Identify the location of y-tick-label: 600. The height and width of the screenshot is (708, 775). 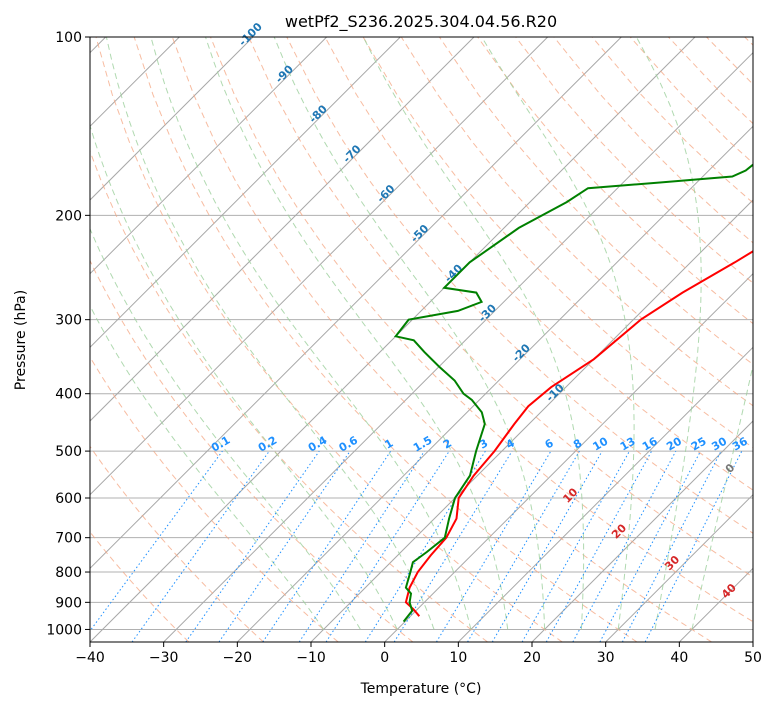
(68, 499).